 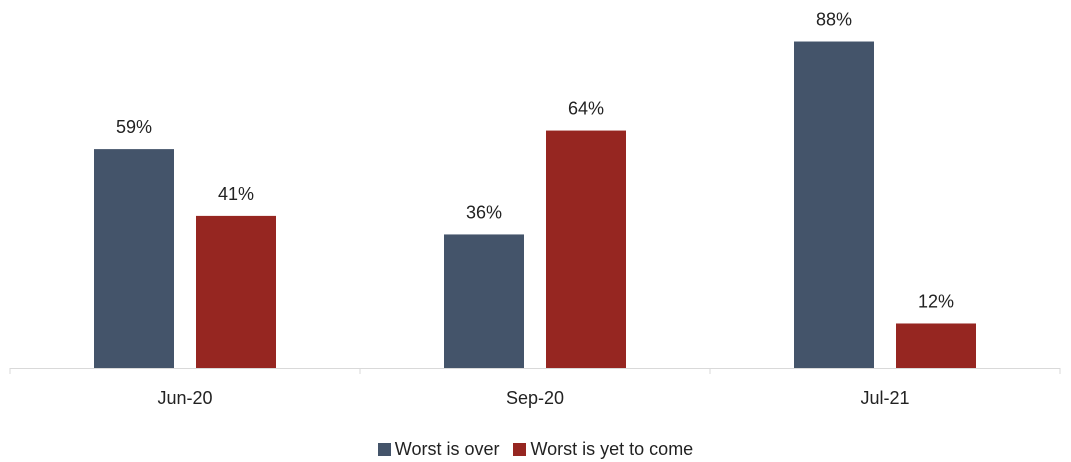 What do you see at coordinates (535, 398) in the screenshot?
I see `x-tick-label-sep-20: Sep-20` at bounding box center [535, 398].